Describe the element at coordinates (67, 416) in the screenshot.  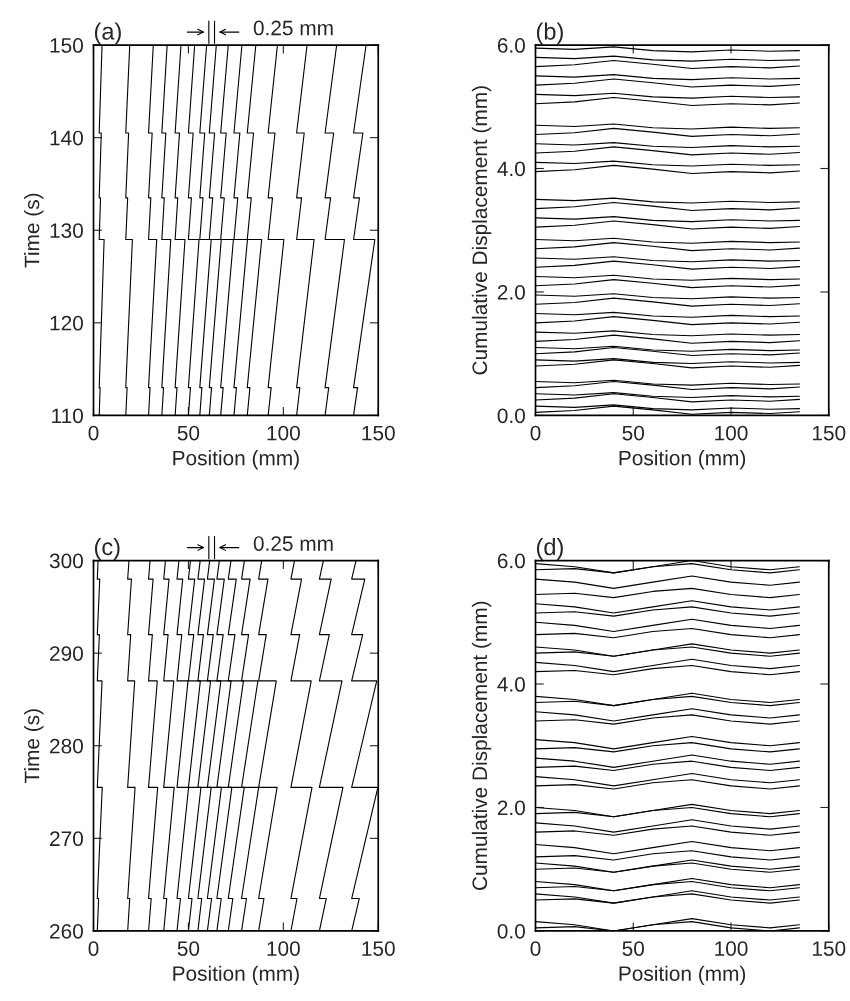
I see `y-tick-label: 110` at that location.